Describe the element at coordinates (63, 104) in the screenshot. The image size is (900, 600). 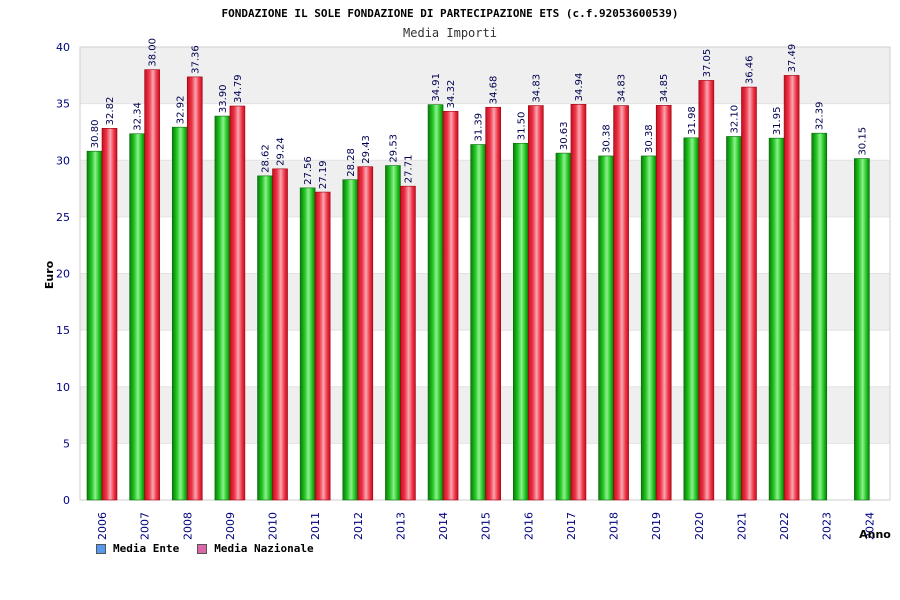
I see `y-tick-label: 35` at that location.